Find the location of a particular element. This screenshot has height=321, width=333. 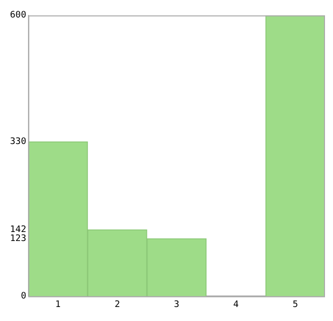

x-tick-label: 1 is located at coordinates (58, 305).